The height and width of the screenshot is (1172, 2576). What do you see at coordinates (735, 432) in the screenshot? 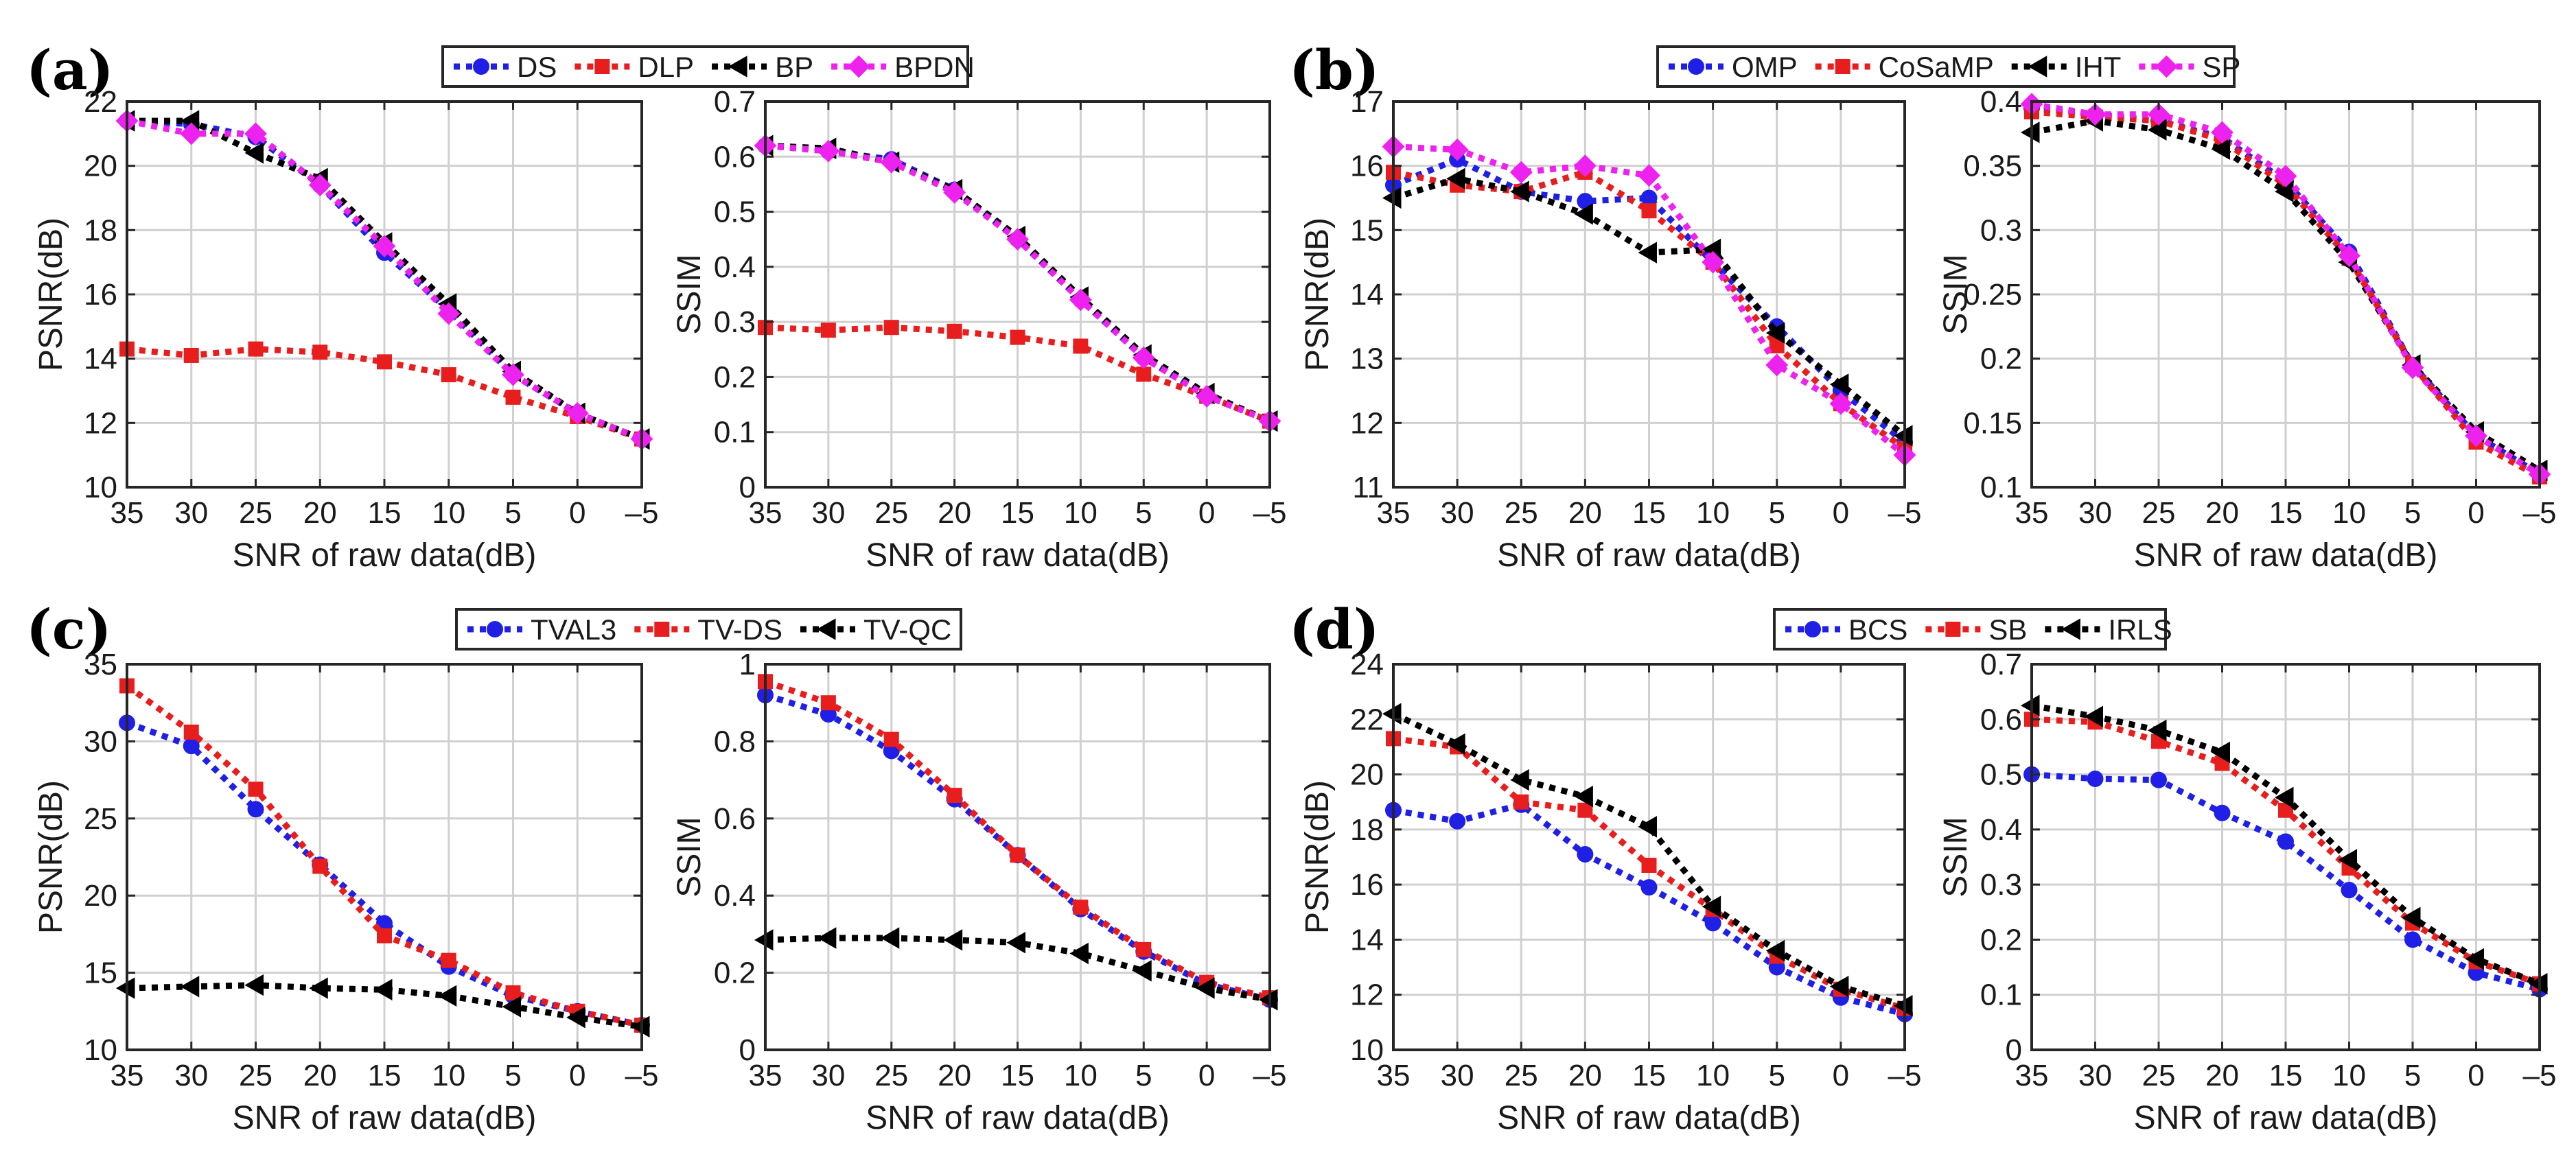
I see `y-tick-label: 0.1` at bounding box center [735, 432].